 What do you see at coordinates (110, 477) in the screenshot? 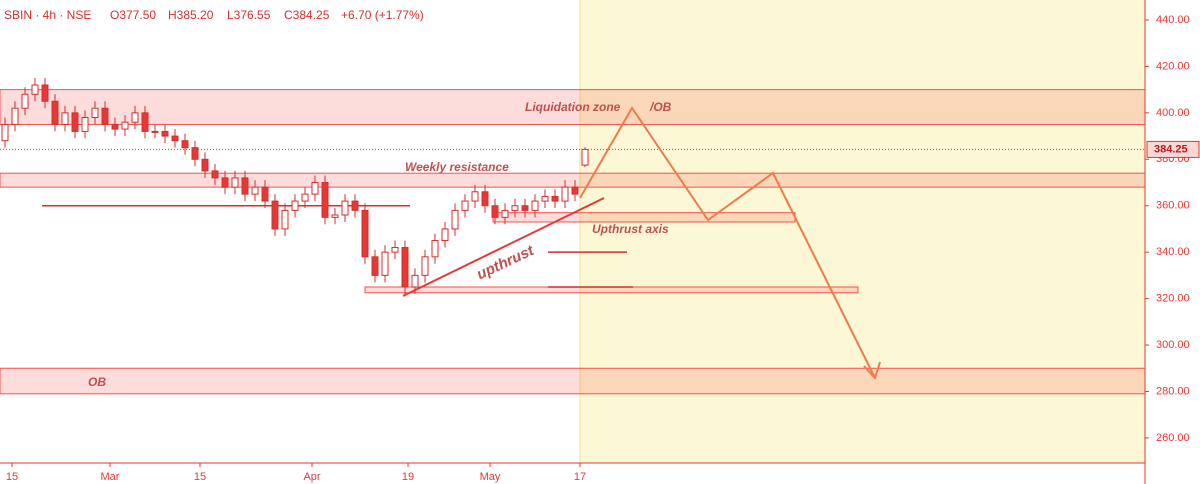
I see `x-tick-label: Mar` at bounding box center [110, 477].